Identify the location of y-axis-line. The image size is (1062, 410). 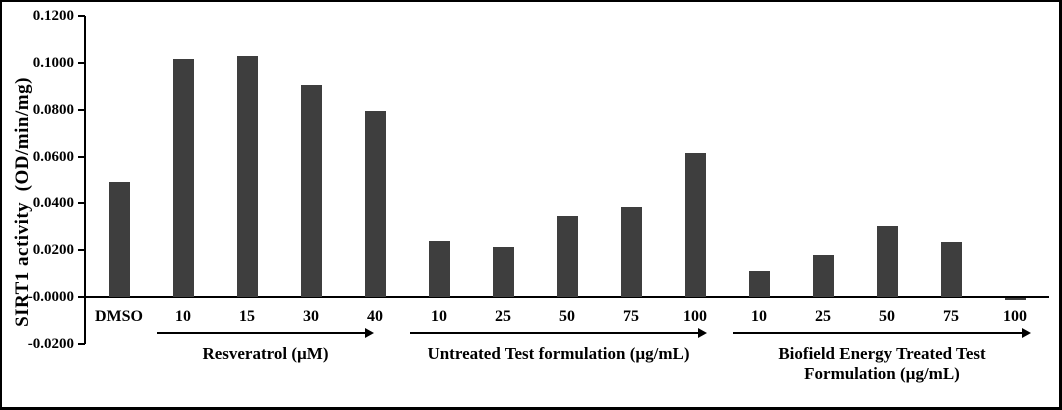
(85, 180).